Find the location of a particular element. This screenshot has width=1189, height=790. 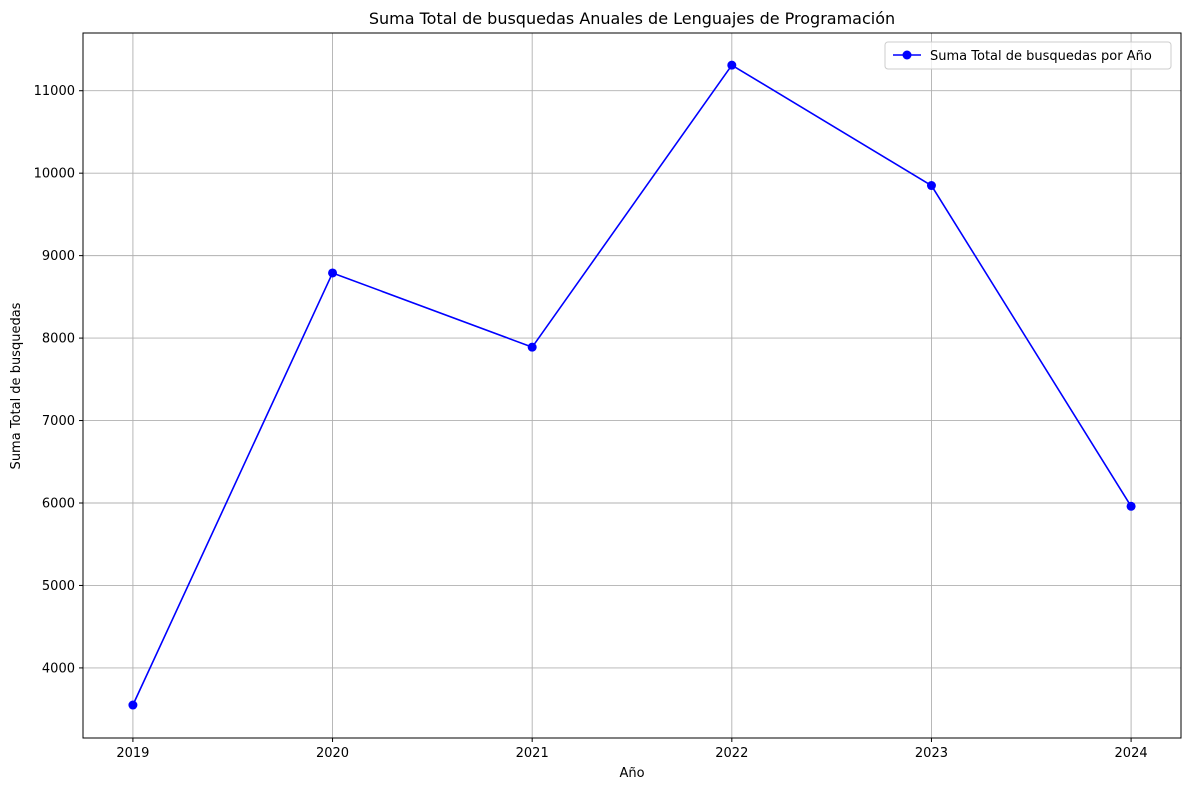

legend-box is located at coordinates (1028, 55).